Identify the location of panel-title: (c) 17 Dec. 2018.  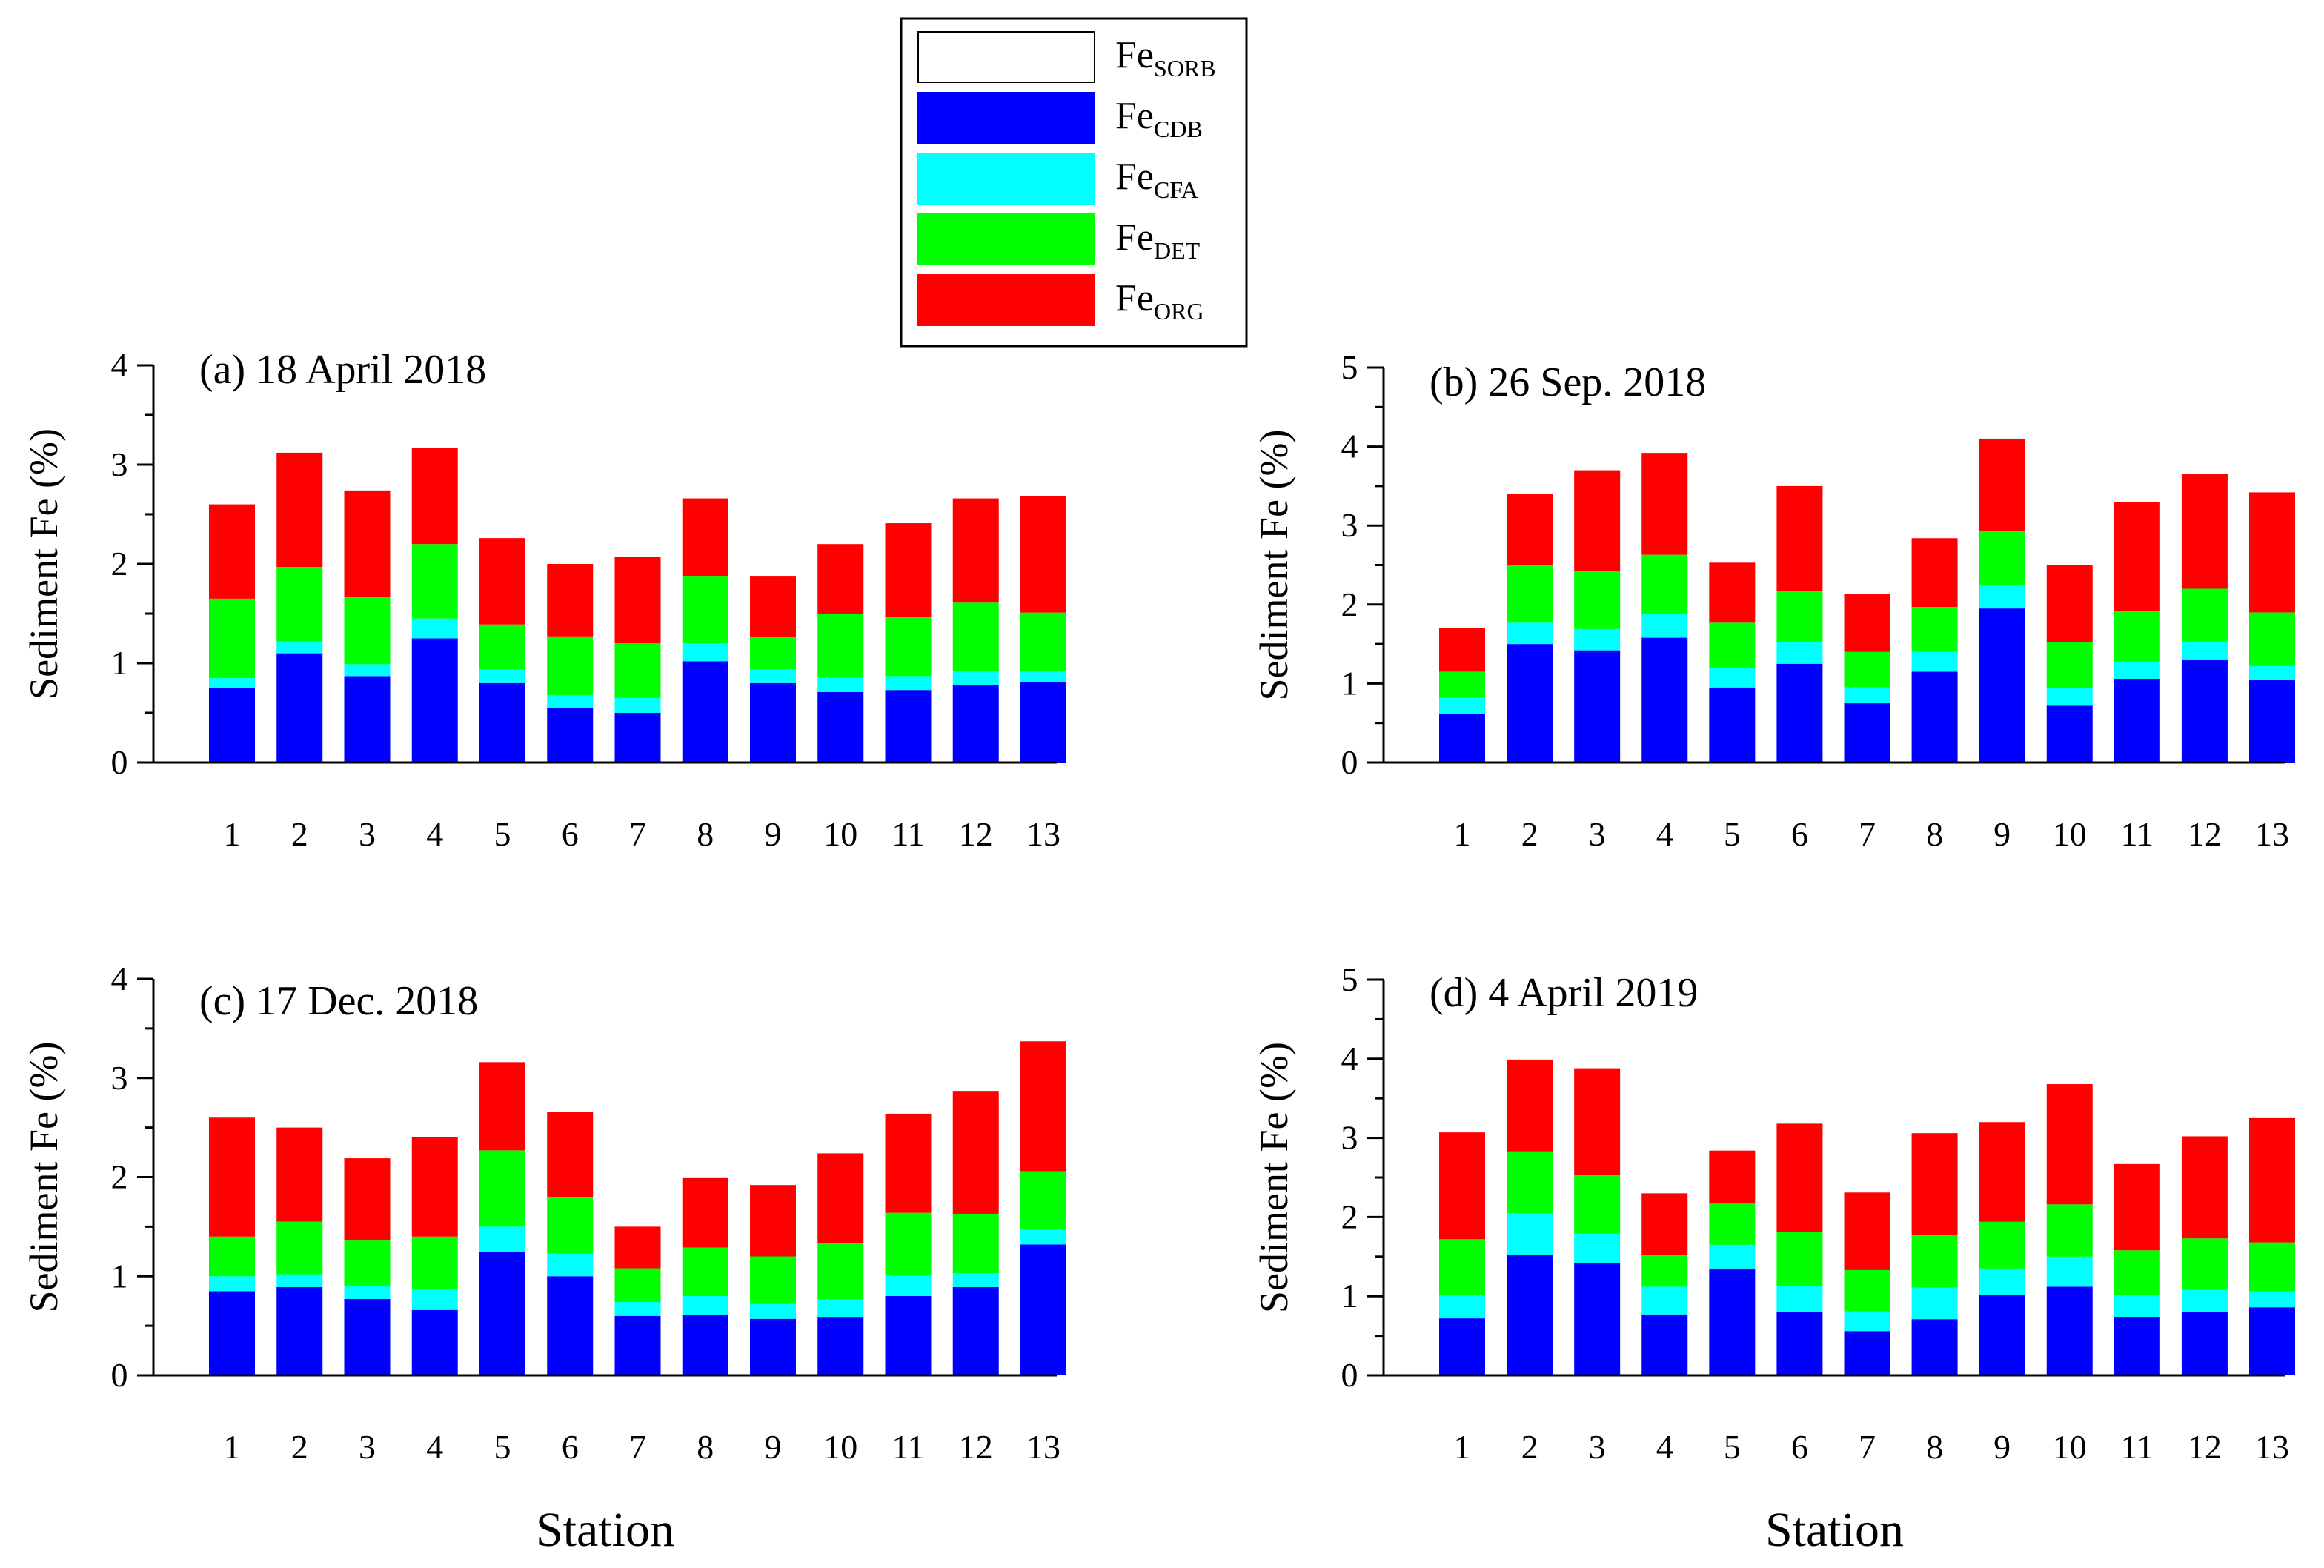
(338, 1001).